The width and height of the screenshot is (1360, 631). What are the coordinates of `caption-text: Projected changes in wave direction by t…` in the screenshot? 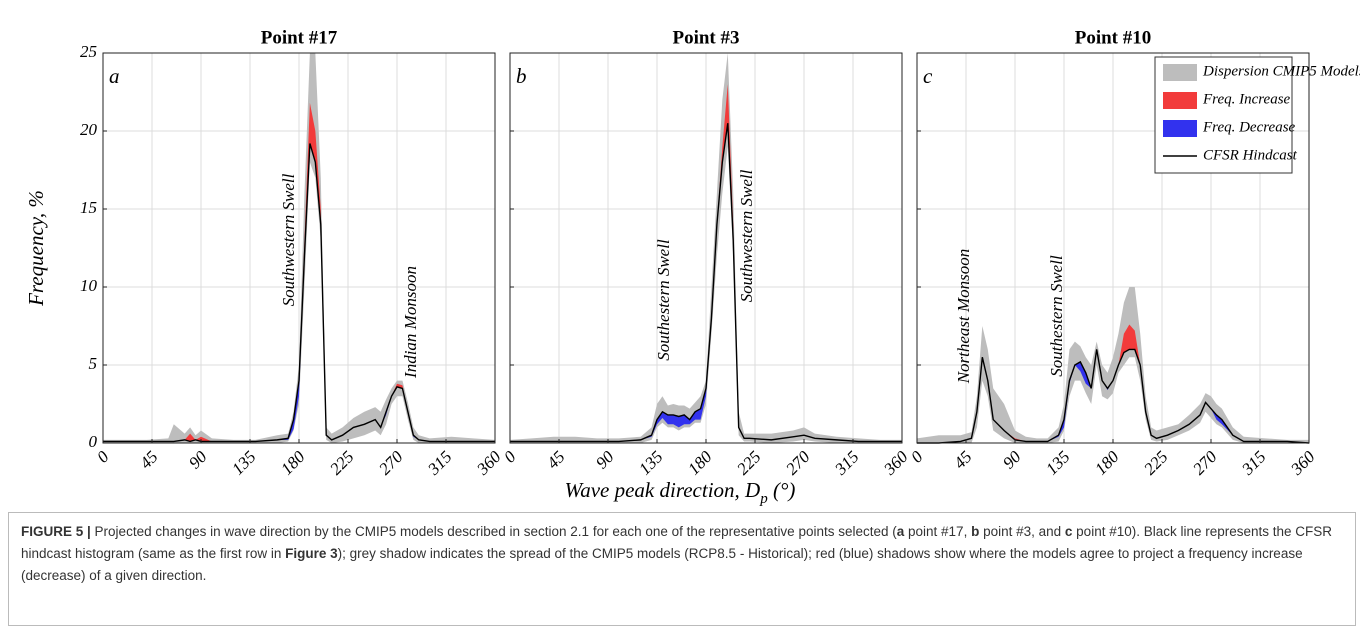 It's located at (493, 531).